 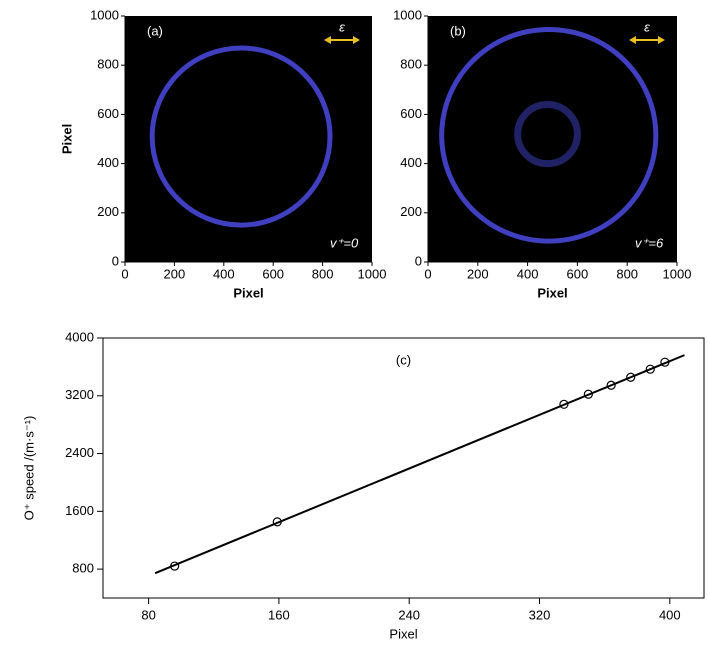 What do you see at coordinates (540, 614) in the screenshot?
I see `x-tick-label: 320` at bounding box center [540, 614].